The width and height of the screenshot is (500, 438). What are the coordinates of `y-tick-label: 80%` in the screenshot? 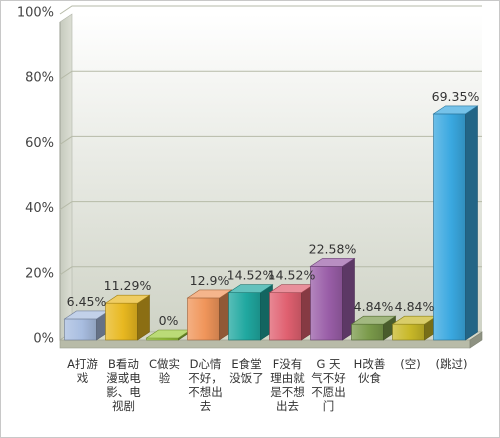 It's located at (39, 78).